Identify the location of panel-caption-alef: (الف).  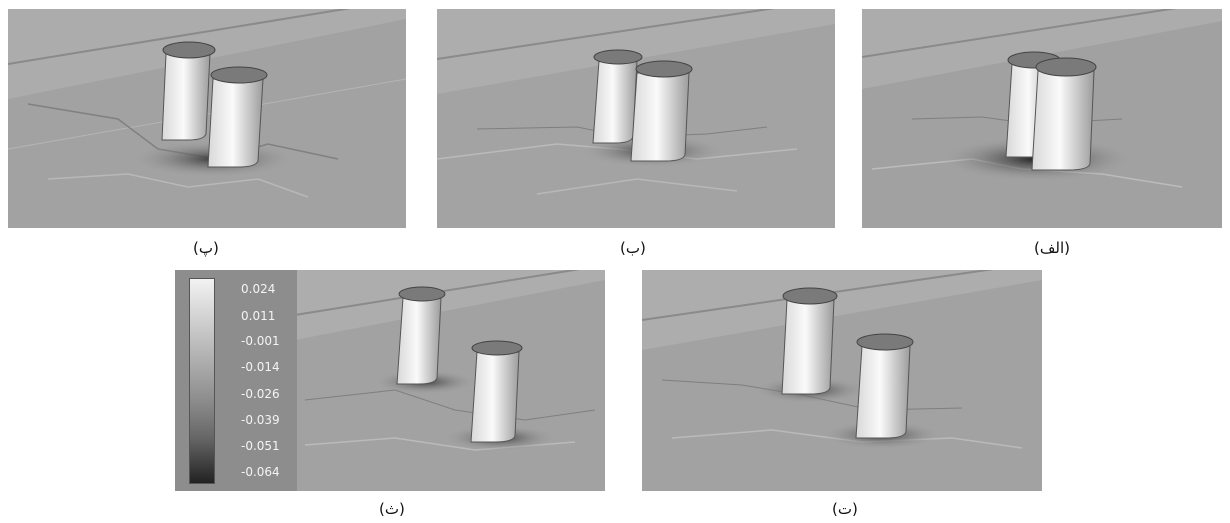
(1052, 248).